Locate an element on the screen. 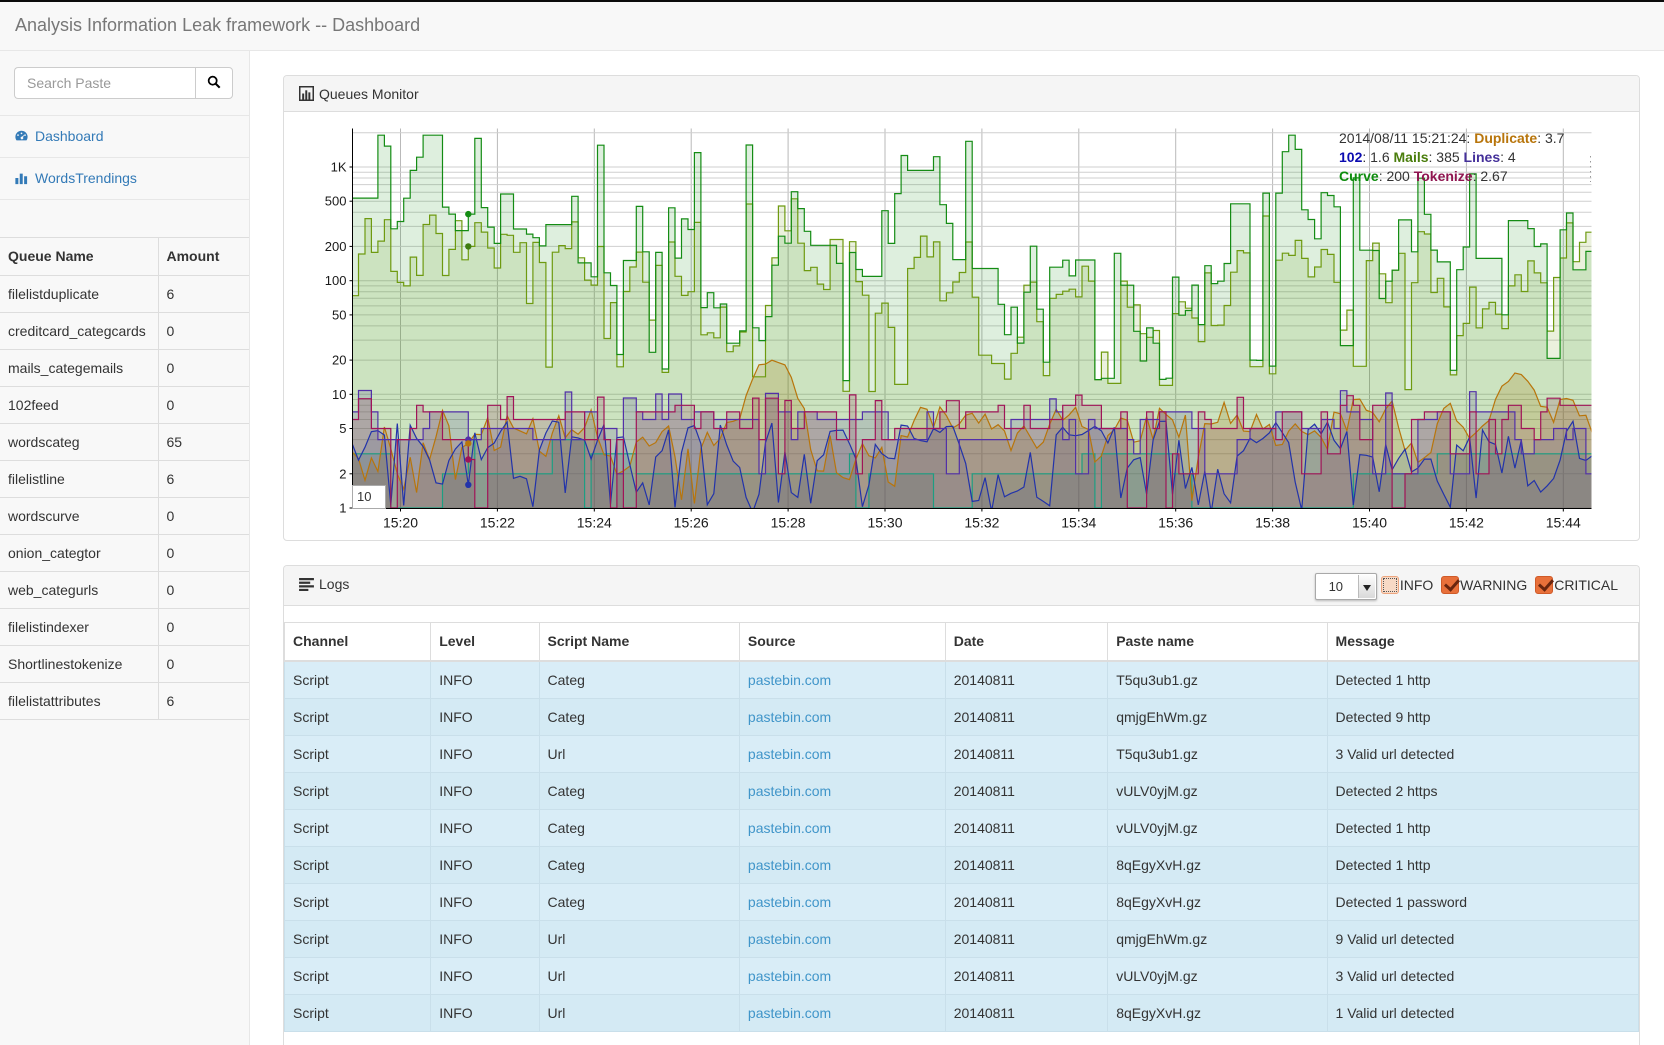 This screenshot has width=1664, height=1045. svg-text: 15:30 is located at coordinates (884, 523).